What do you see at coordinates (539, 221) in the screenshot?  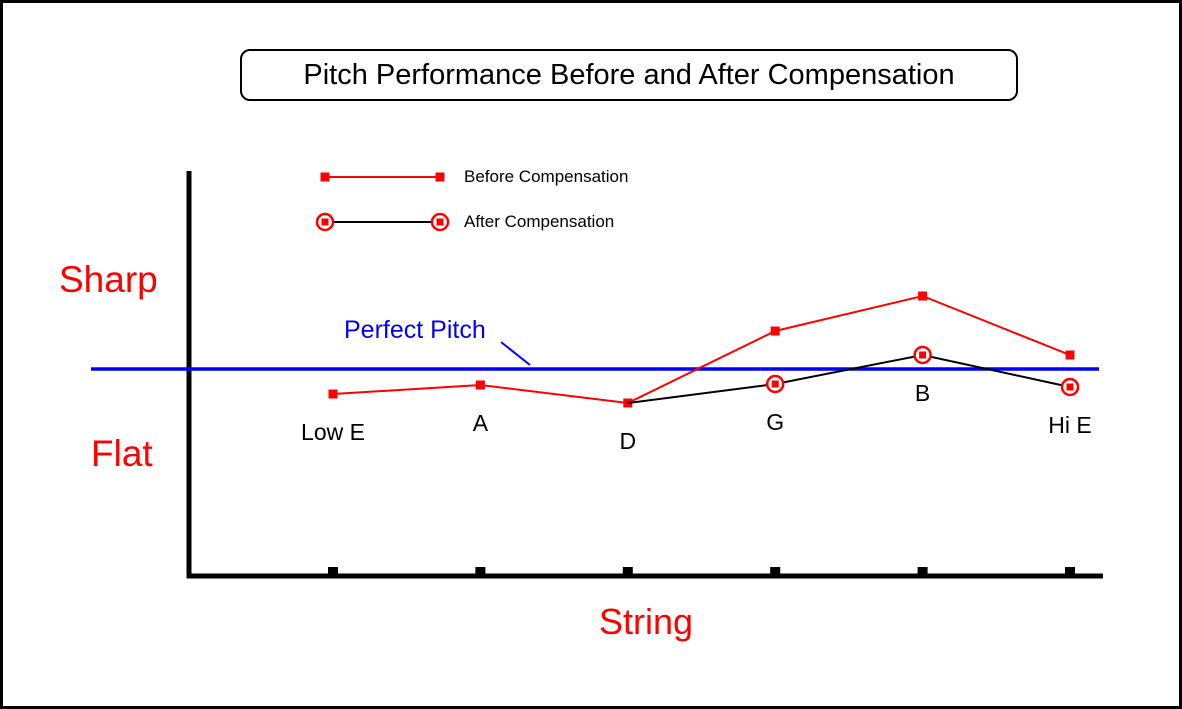 I see `legend-label-after: After Compensation` at bounding box center [539, 221].